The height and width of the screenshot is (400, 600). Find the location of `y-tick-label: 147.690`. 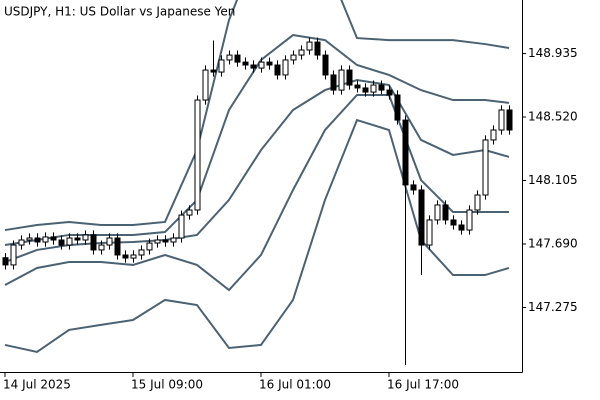

y-tick-label: 147.690 is located at coordinates (553, 243).